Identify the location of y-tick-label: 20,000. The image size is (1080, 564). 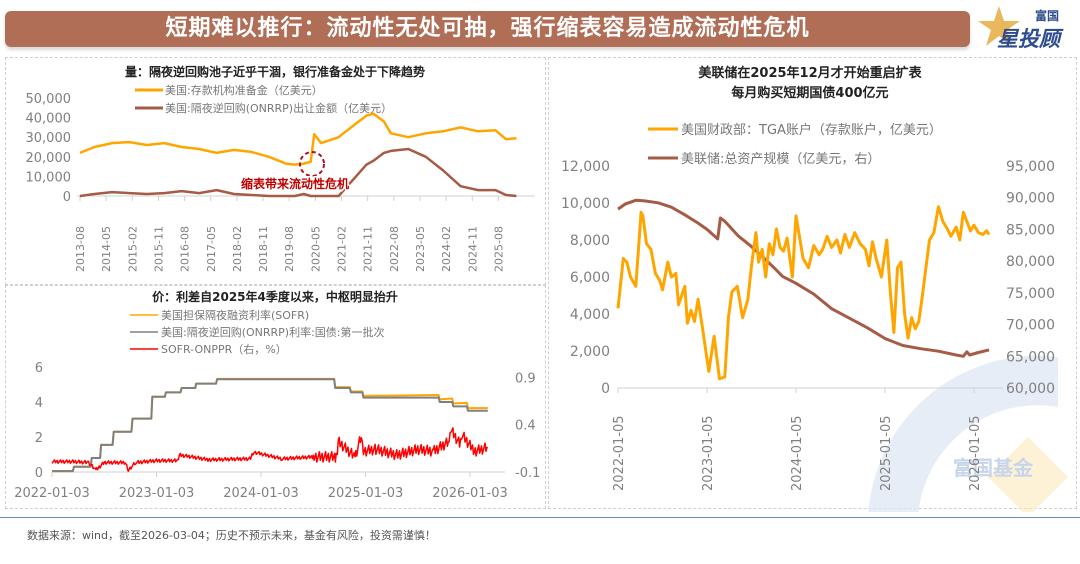
(49, 158).